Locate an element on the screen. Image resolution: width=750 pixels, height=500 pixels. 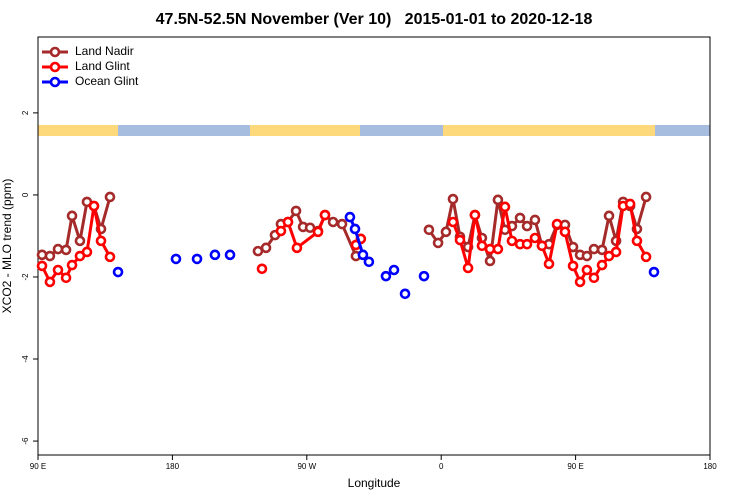
legend-label: Ocean Glint is located at coordinates (107, 81).